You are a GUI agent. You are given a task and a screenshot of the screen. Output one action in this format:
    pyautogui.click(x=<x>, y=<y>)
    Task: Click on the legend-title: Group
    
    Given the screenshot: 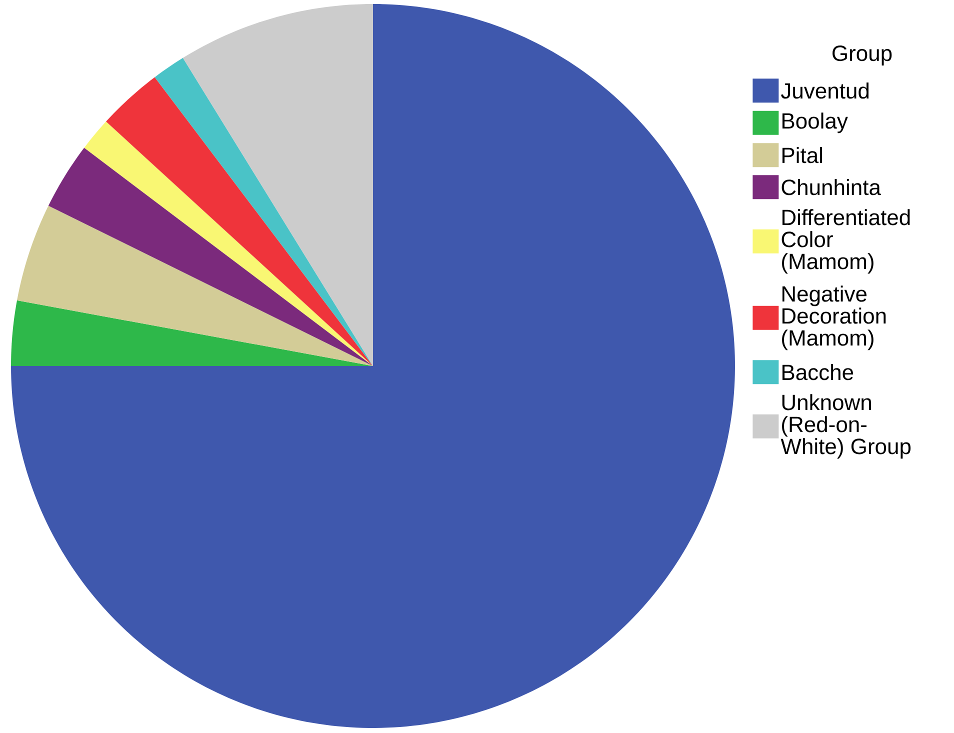 What is the action you would take?
    pyautogui.click(x=862, y=56)
    